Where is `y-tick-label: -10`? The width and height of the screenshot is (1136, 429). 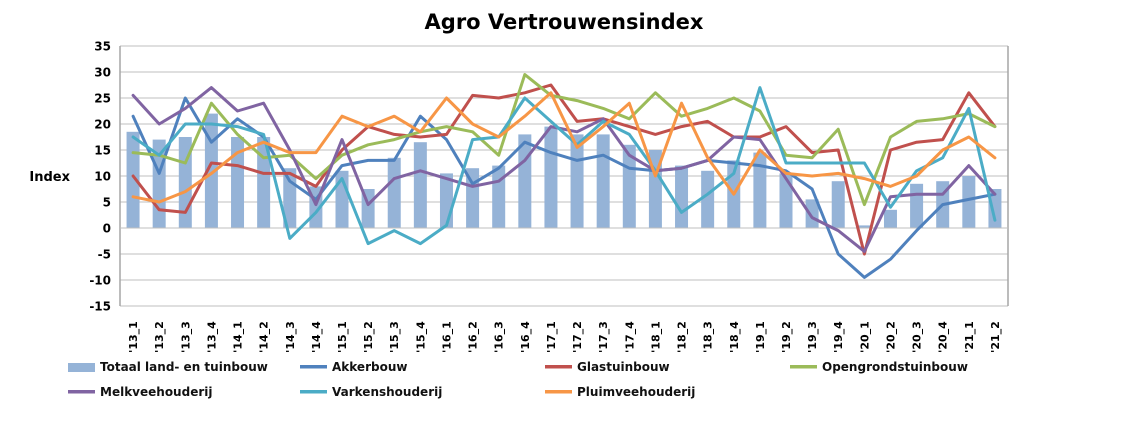
y-tick-label: -10 is located at coordinates (100, 281).